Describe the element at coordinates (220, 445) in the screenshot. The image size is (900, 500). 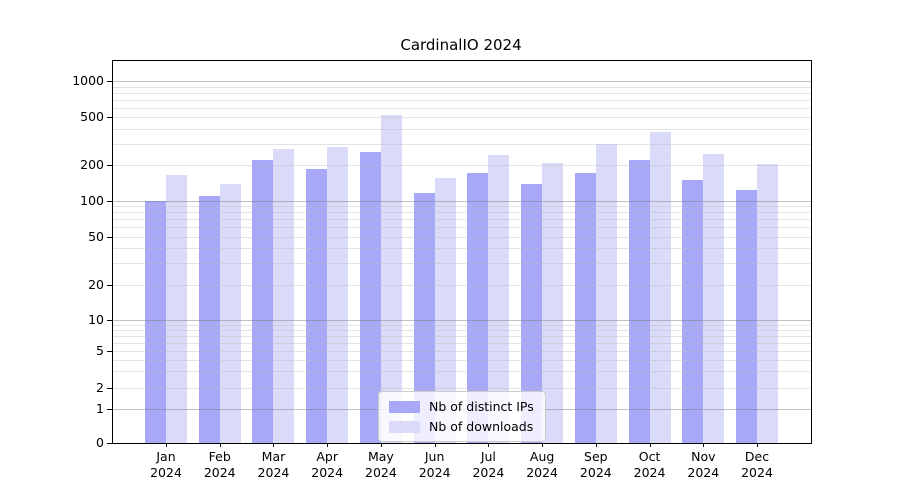
I see `x-tick-mark-feb-2024` at that location.